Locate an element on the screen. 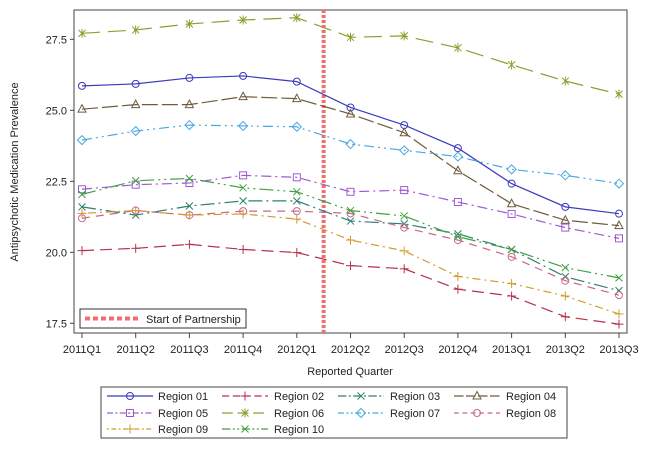 The width and height of the screenshot is (649, 453). legend-item: Region 01 is located at coordinates (157, 397).